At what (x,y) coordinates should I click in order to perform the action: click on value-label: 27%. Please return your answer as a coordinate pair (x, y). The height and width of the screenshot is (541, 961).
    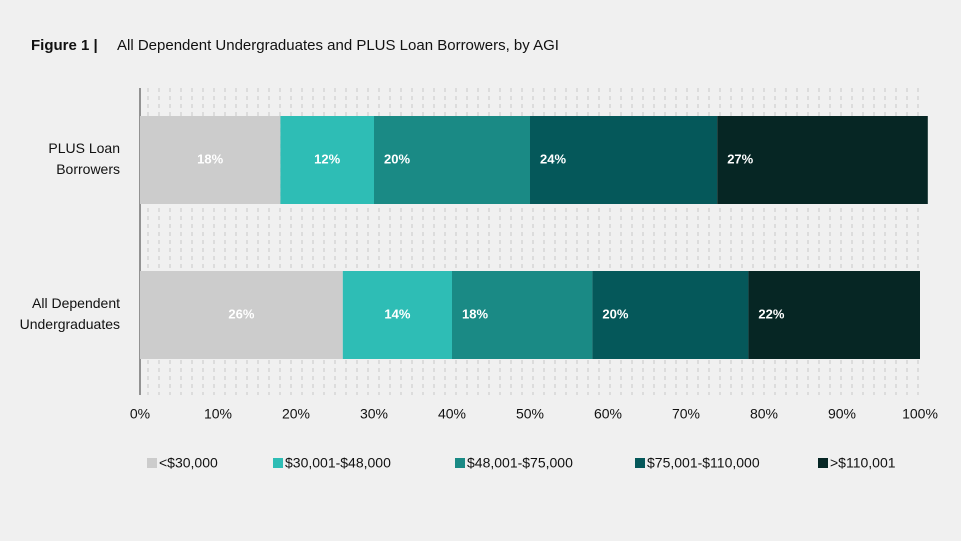
    Looking at the image, I should click on (740, 158).